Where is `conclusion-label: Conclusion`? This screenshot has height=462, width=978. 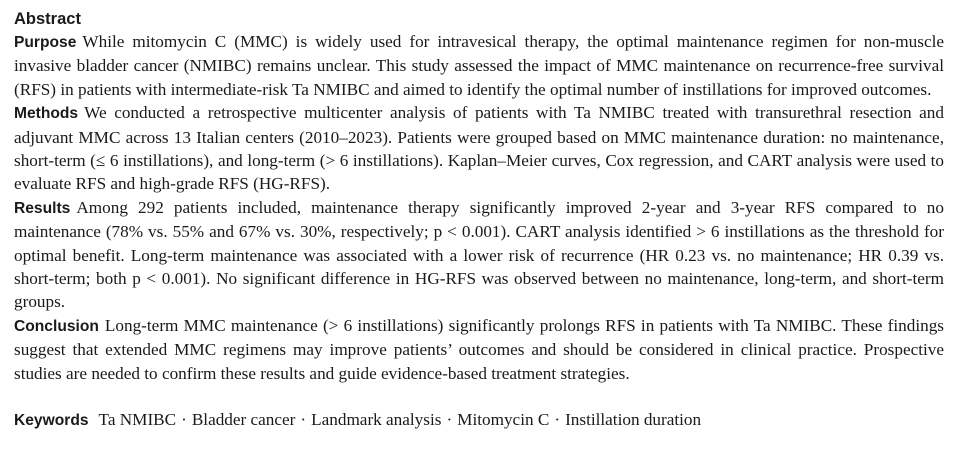
conclusion-label: Conclusion is located at coordinates (56, 326).